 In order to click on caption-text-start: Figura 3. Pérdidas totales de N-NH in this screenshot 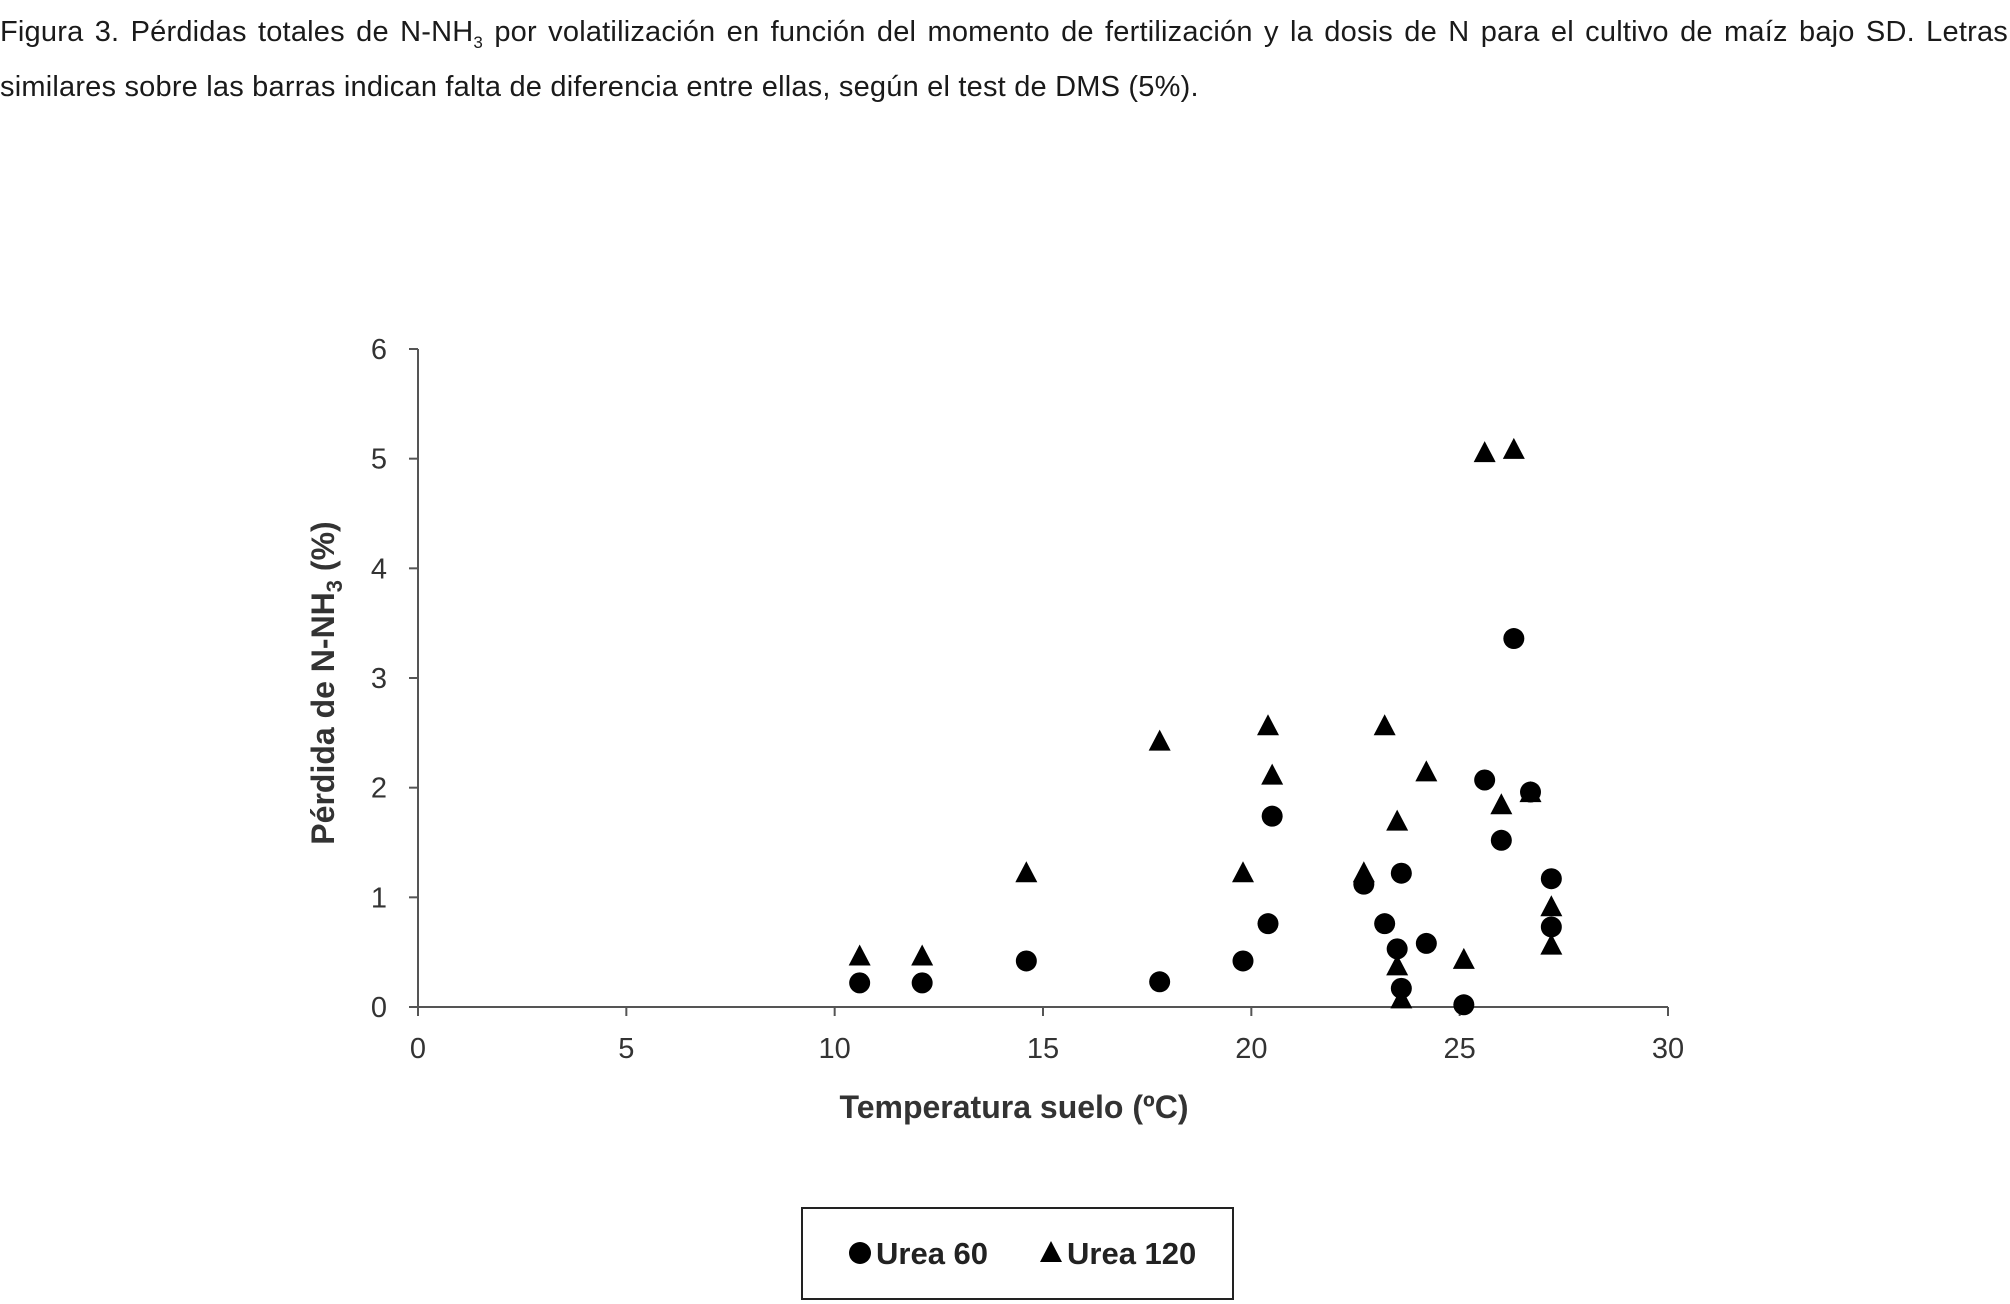, I will do `click(237, 32)`.